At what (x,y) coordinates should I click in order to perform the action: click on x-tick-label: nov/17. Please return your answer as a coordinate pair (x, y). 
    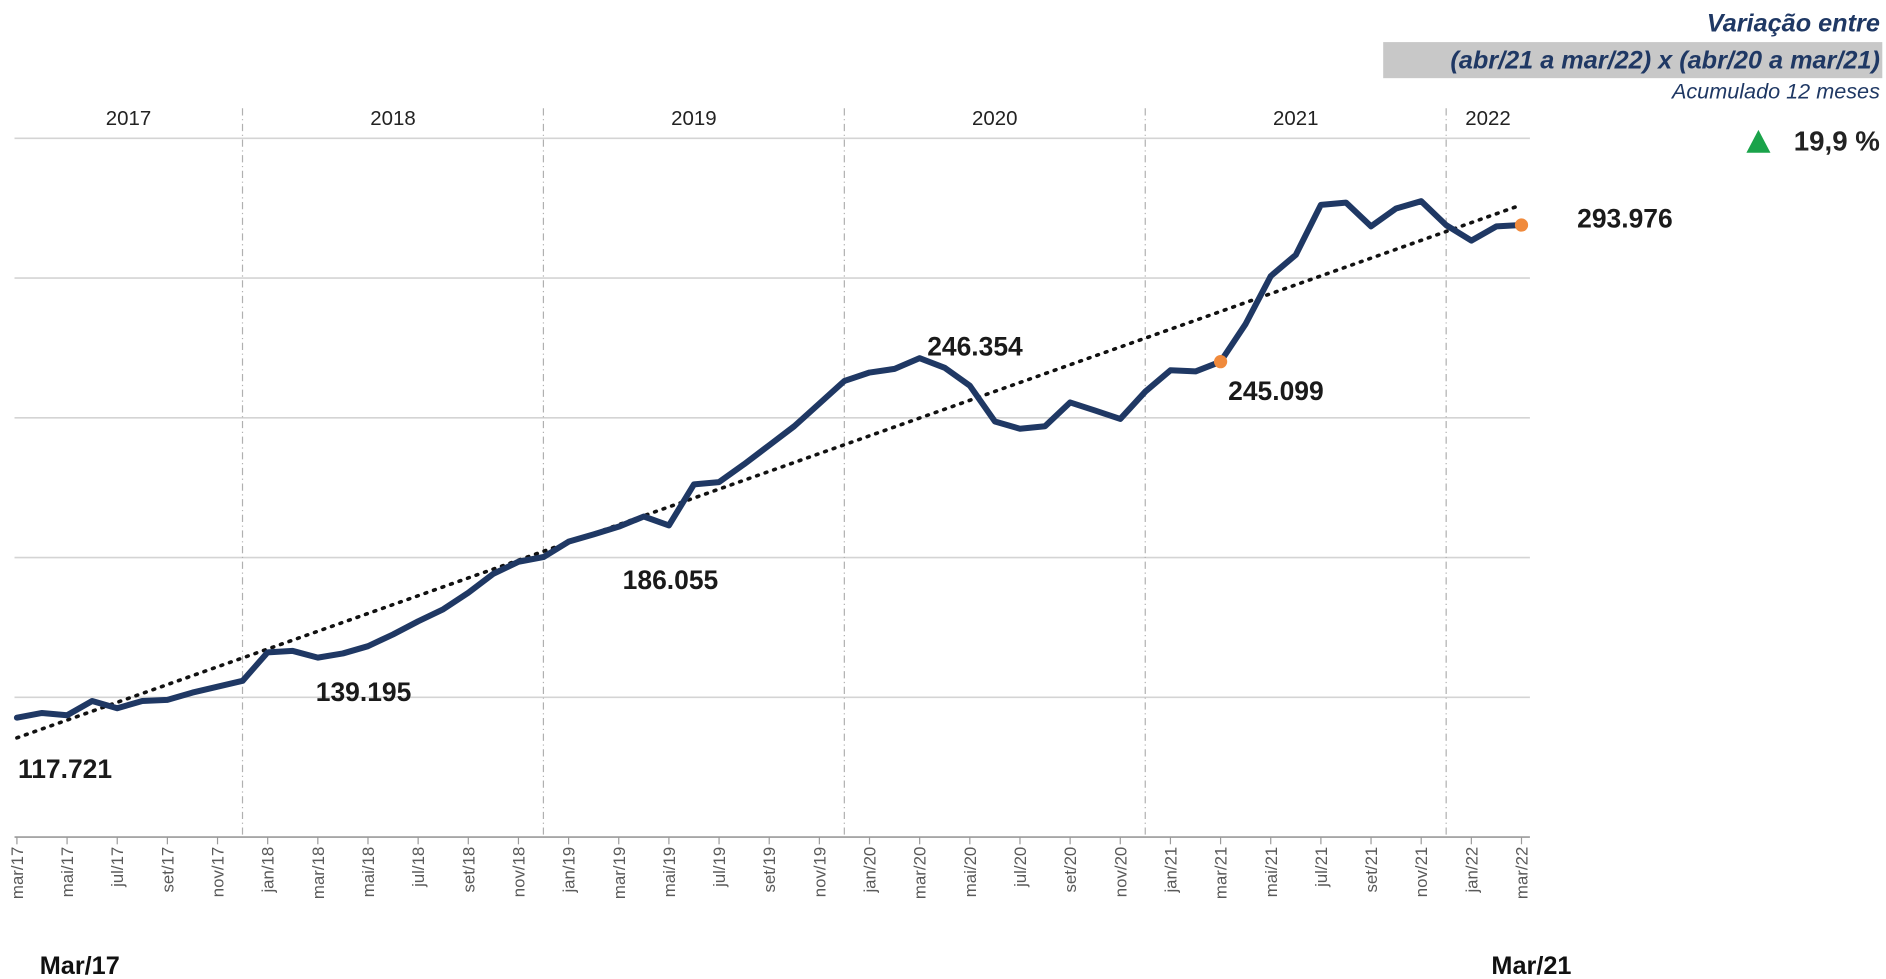
    Looking at the image, I should click on (218, 872).